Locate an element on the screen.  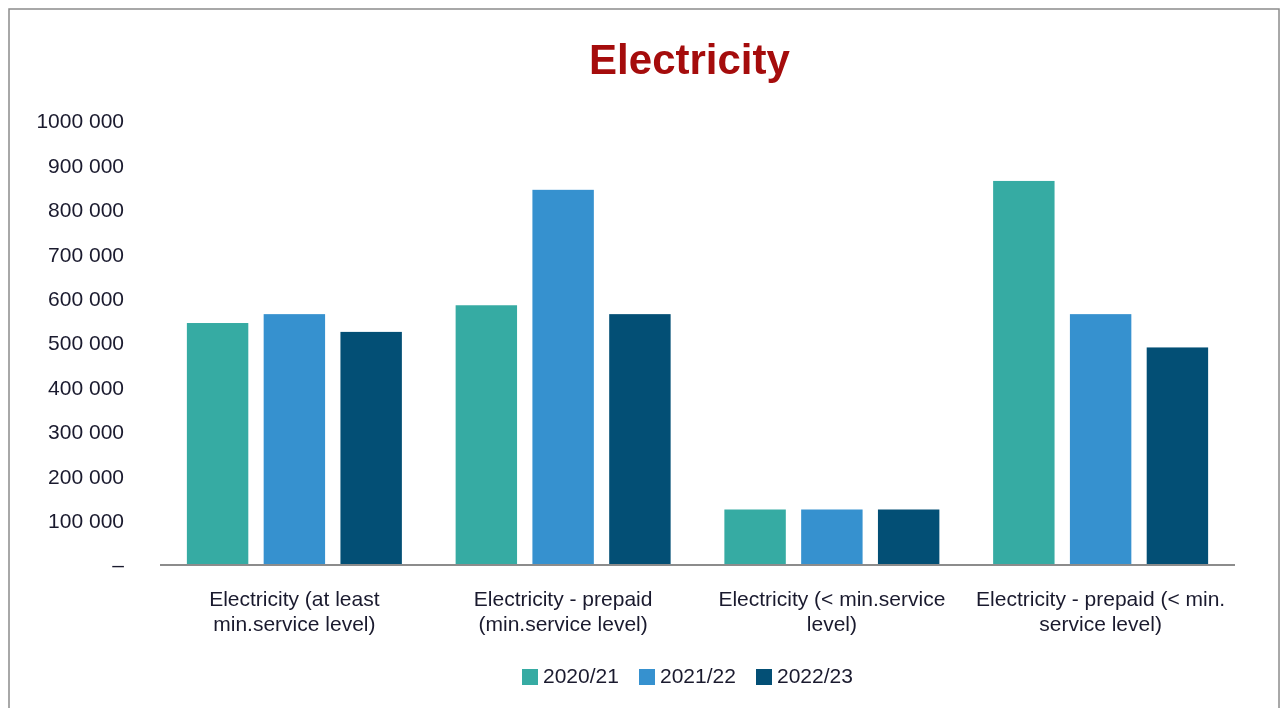
x-tick-label: Electricity - prepaid (< min. service level) is located at coordinates (1101, 611).